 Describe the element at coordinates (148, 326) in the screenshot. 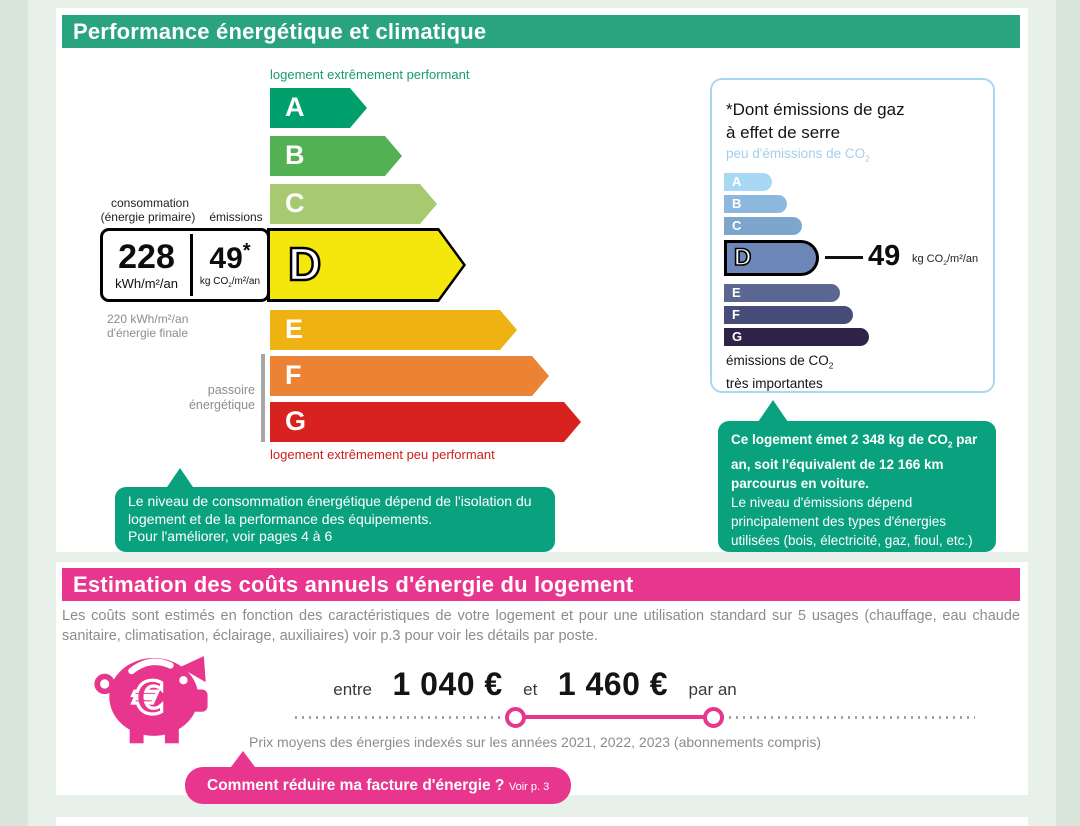

I see `final-energy-note: 220 kWh/m²/an d'énergie finale` at that location.